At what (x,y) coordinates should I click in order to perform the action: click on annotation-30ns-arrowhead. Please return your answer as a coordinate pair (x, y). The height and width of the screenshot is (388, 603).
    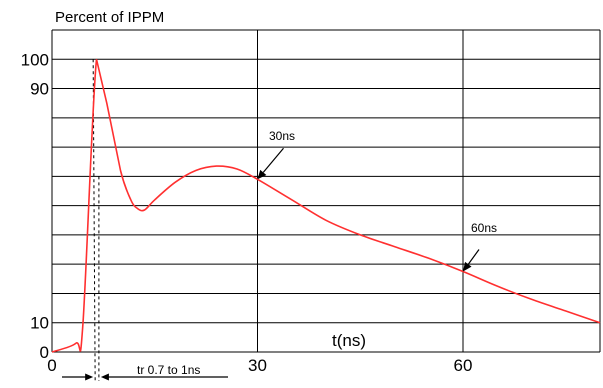
    Looking at the image, I should click on (262, 174).